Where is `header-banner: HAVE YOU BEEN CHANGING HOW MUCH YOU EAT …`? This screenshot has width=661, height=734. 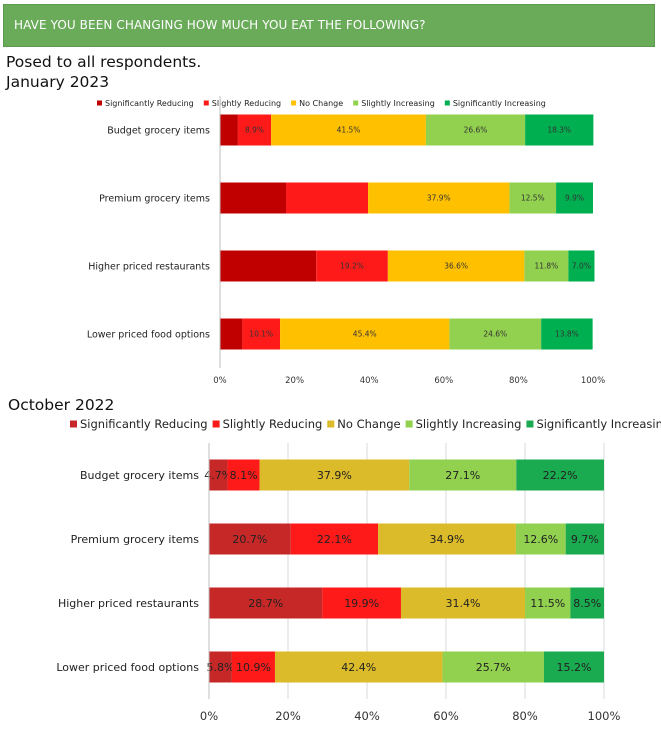
header-banner: HAVE YOU BEEN CHANGING HOW MUCH YOU EAT … is located at coordinates (329, 25).